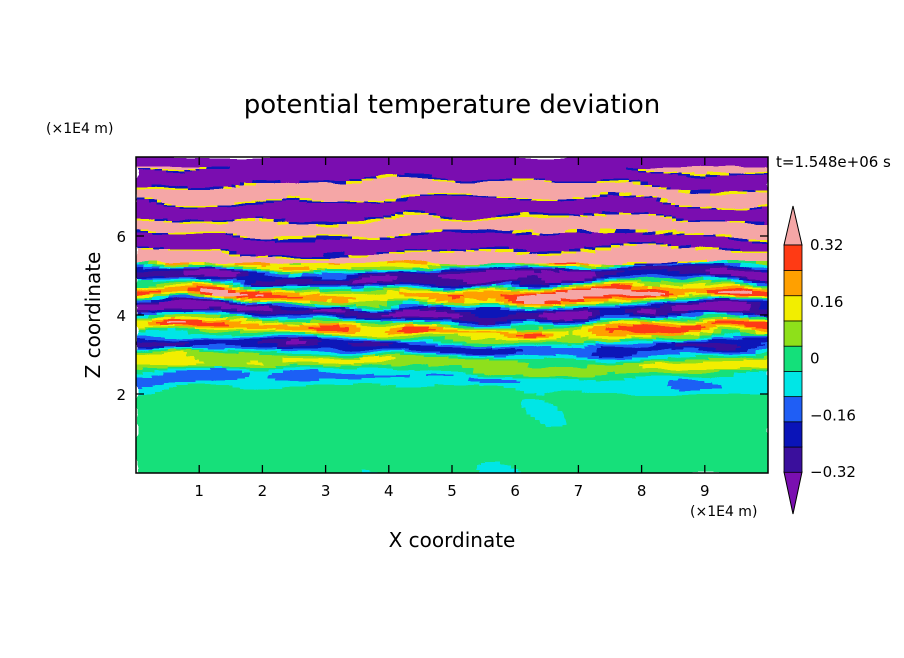  What do you see at coordinates (833, 415) in the screenshot?
I see `colorbar-tick-label: −0.16` at bounding box center [833, 415].